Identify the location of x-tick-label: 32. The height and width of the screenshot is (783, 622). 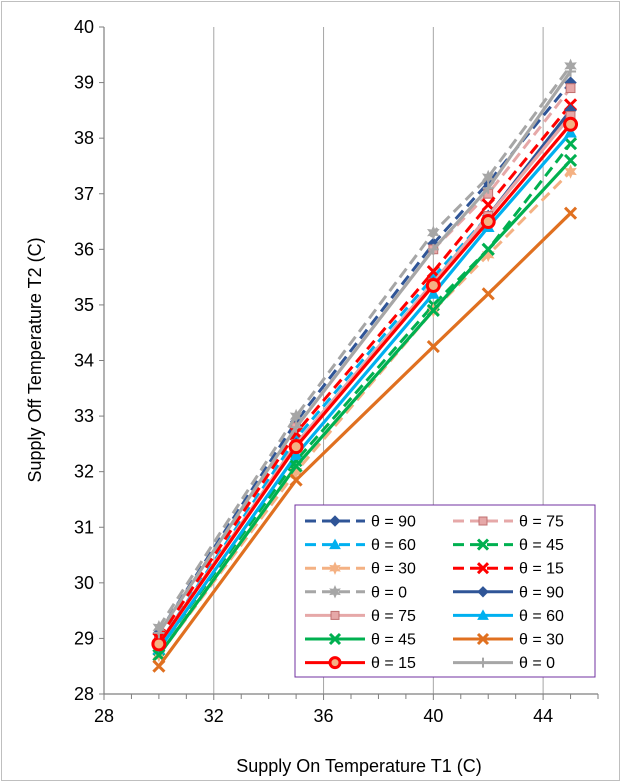
(214, 716).